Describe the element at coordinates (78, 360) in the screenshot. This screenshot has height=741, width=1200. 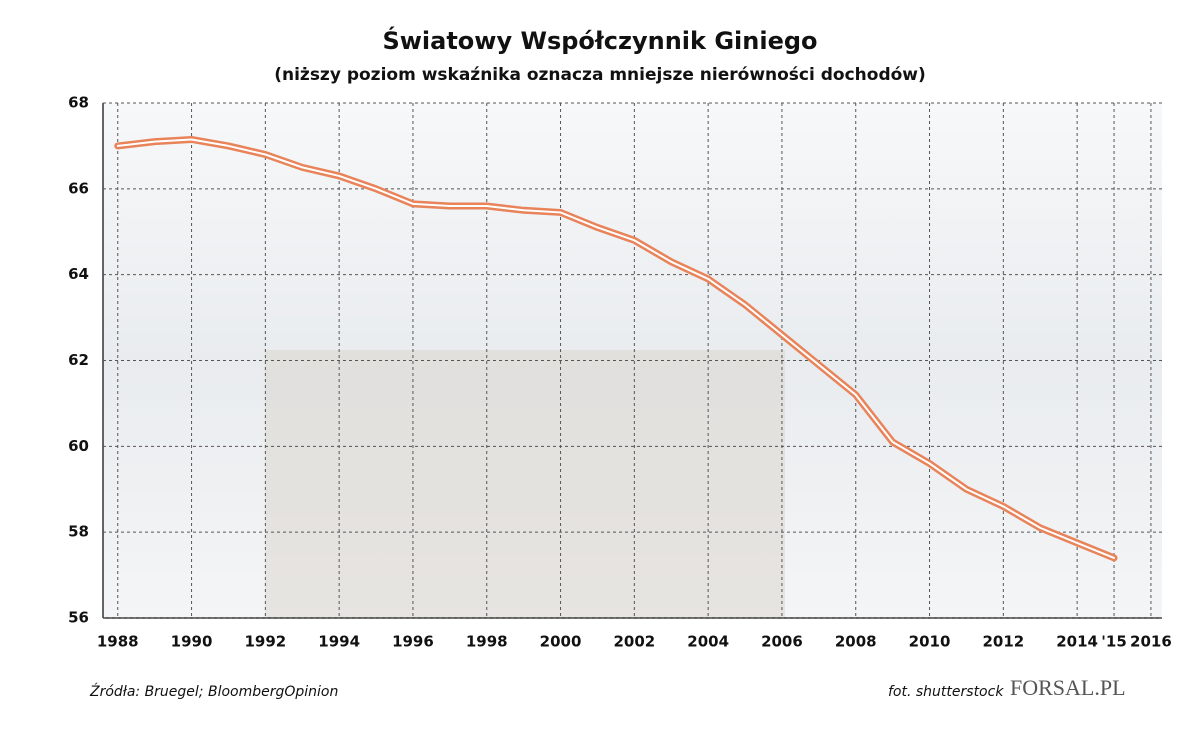
I see `y-tick-label: 62` at that location.